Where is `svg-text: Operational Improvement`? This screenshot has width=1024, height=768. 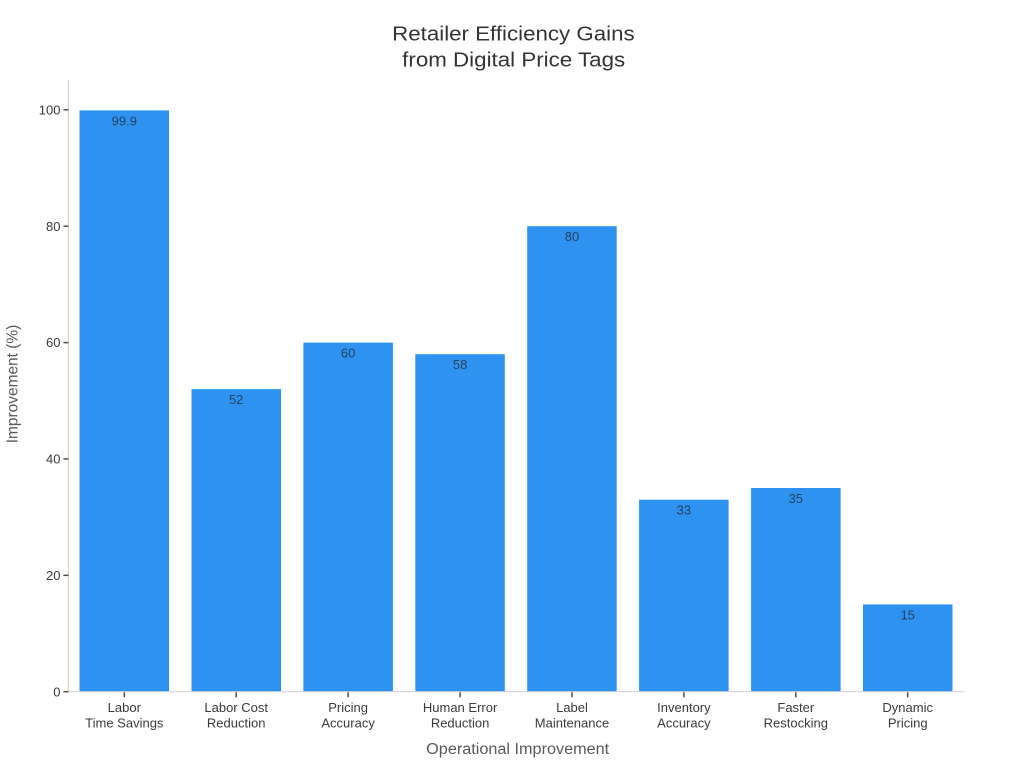
svg-text: Operational Improvement is located at coordinates (518, 749).